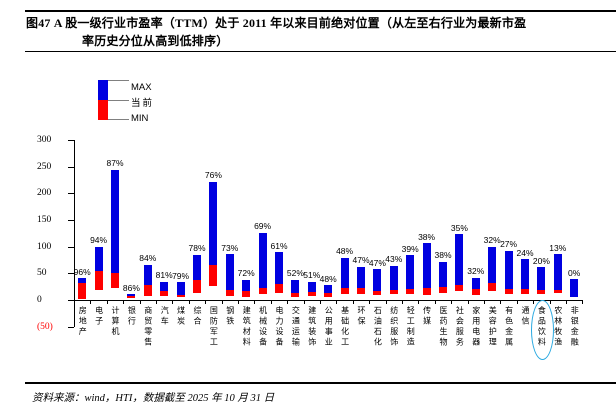 The image size is (616, 416). Describe the element at coordinates (118, 119) in the screenshot. I see `legend-min-leader-line` at that location.